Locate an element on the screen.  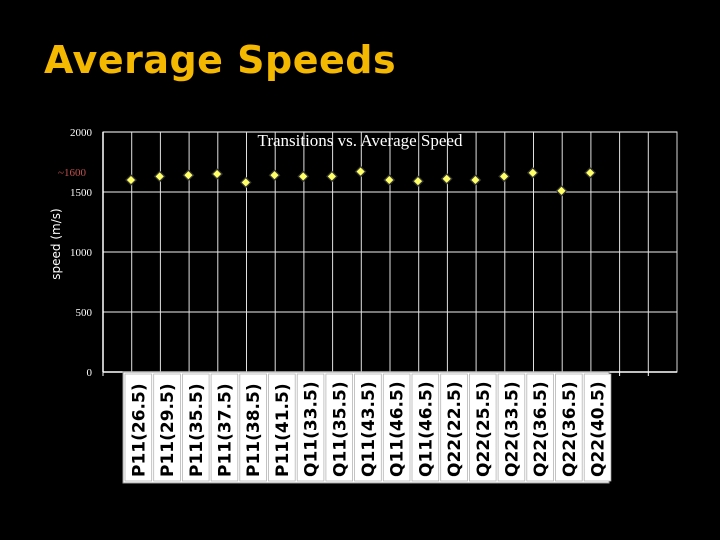
category-label: Q22(25.5) is located at coordinates (484, 429).